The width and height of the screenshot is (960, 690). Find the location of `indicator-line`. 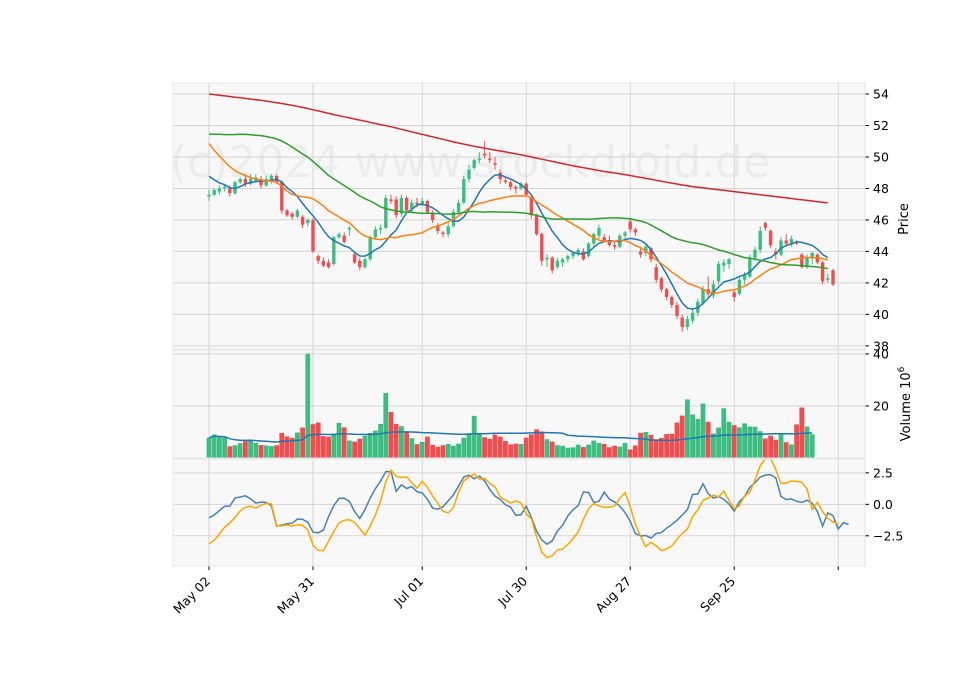

indicator-line is located at coordinates (523, 508).